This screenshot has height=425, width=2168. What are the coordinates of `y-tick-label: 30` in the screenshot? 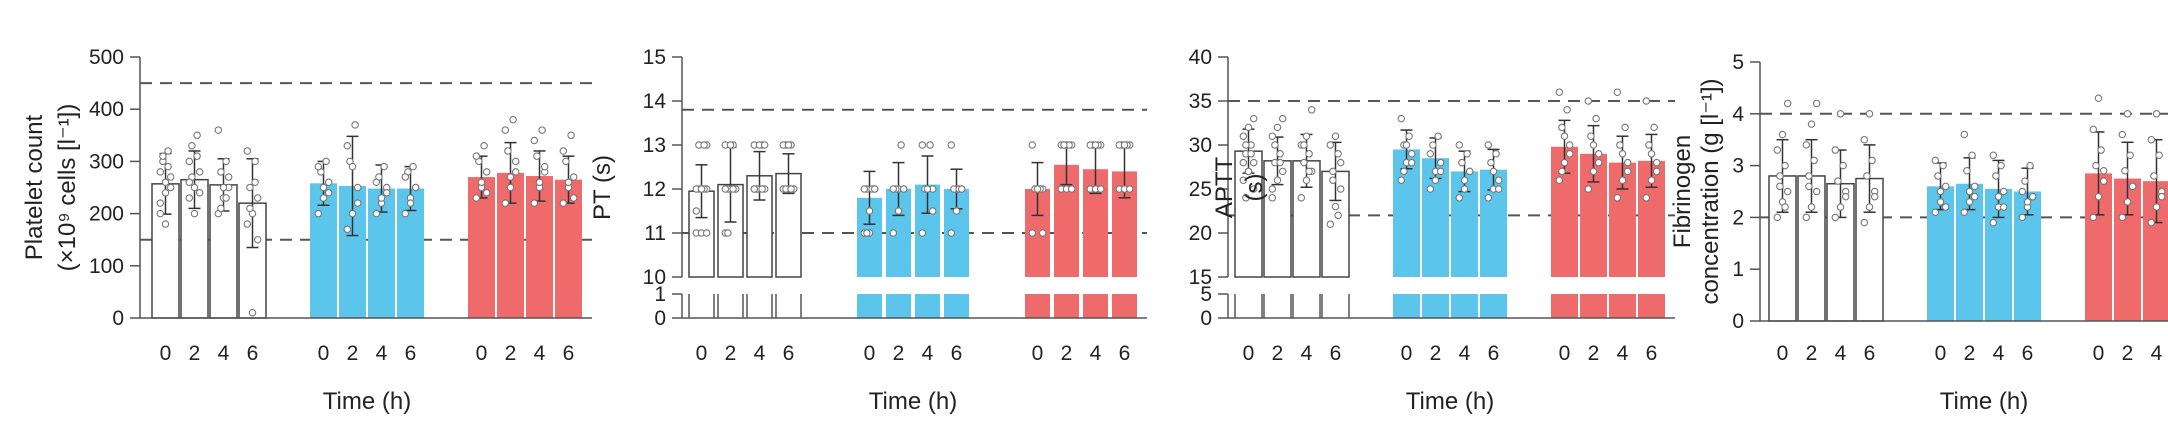 It's located at (1200, 145).